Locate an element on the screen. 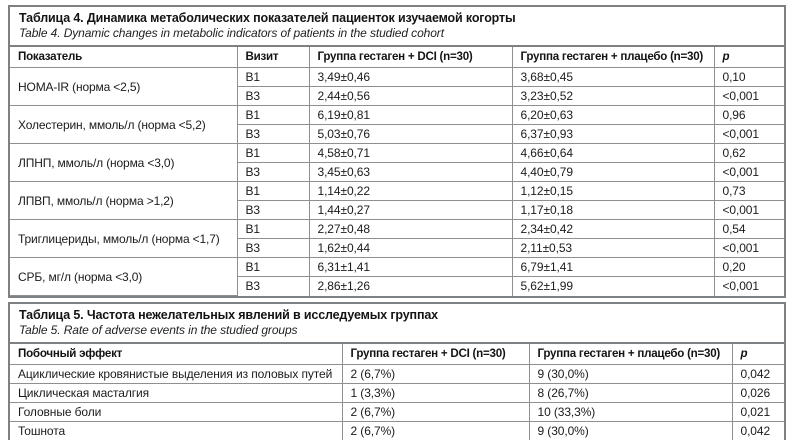 Image resolution: width=791 pixels, height=440 pixels. effect-cell: Циклическая масталгия is located at coordinates (176, 393).